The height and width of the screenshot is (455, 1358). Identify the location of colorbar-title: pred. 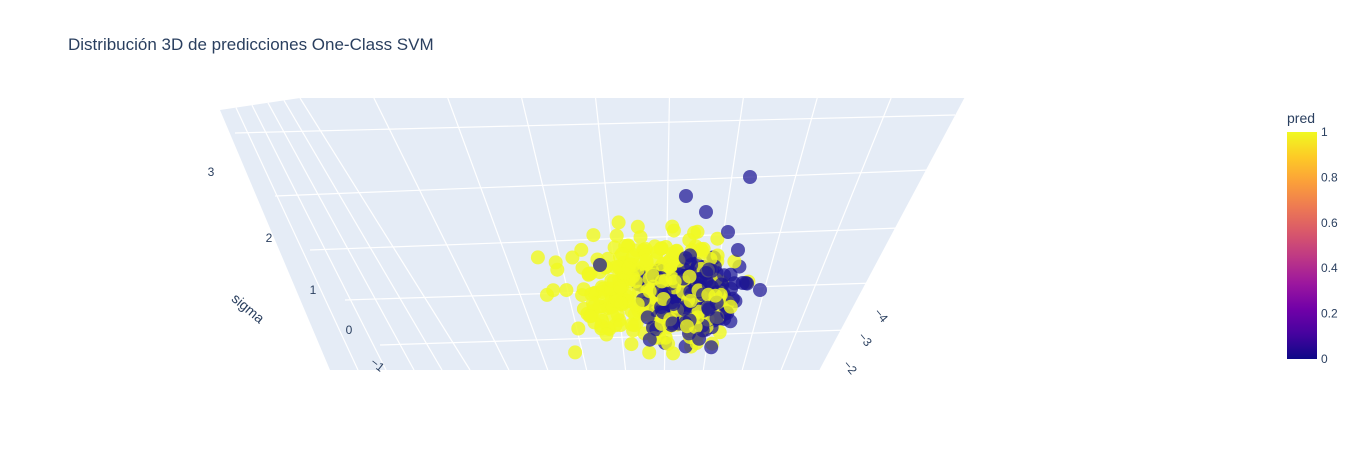
(1301, 118).